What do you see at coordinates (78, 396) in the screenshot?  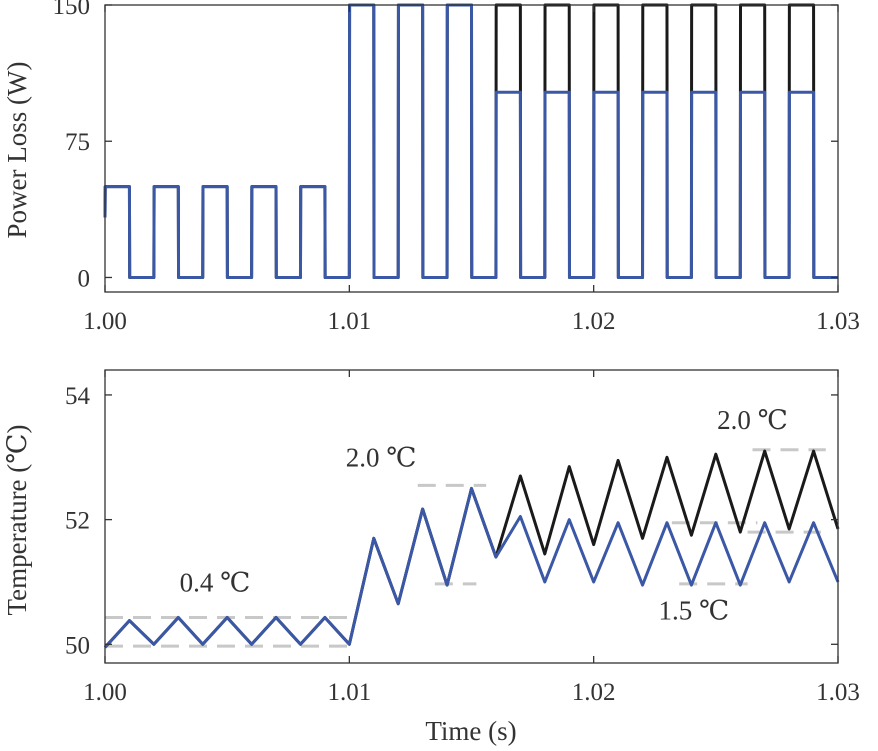 I see `y-tick-label: 54` at bounding box center [78, 396].